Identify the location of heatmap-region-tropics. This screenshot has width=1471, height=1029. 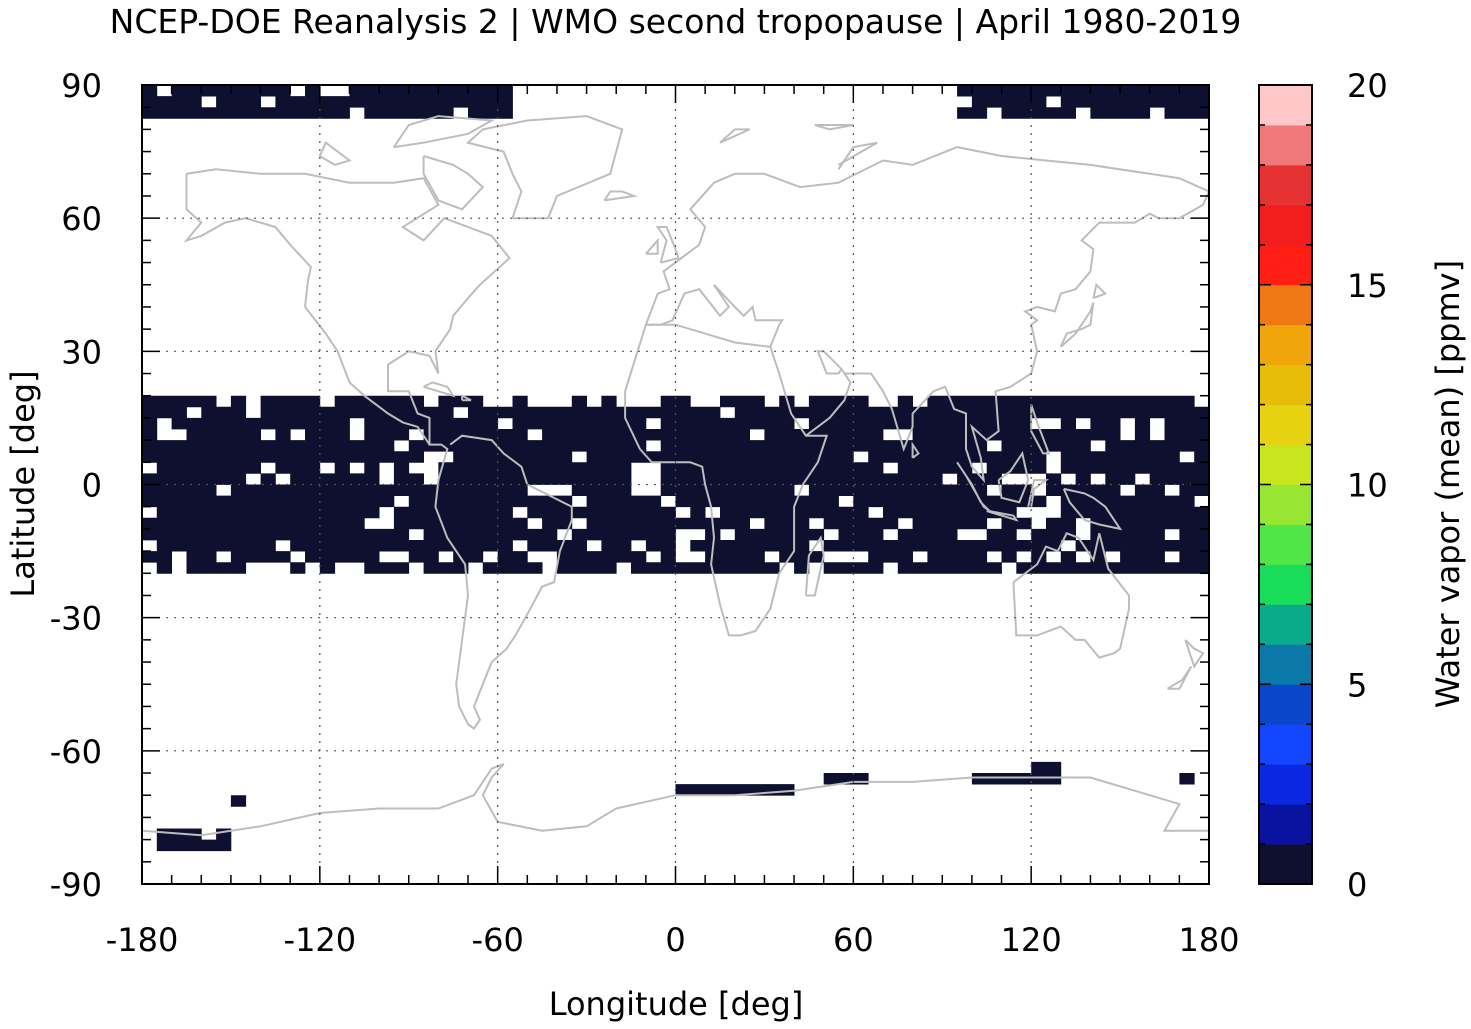
(675, 484).